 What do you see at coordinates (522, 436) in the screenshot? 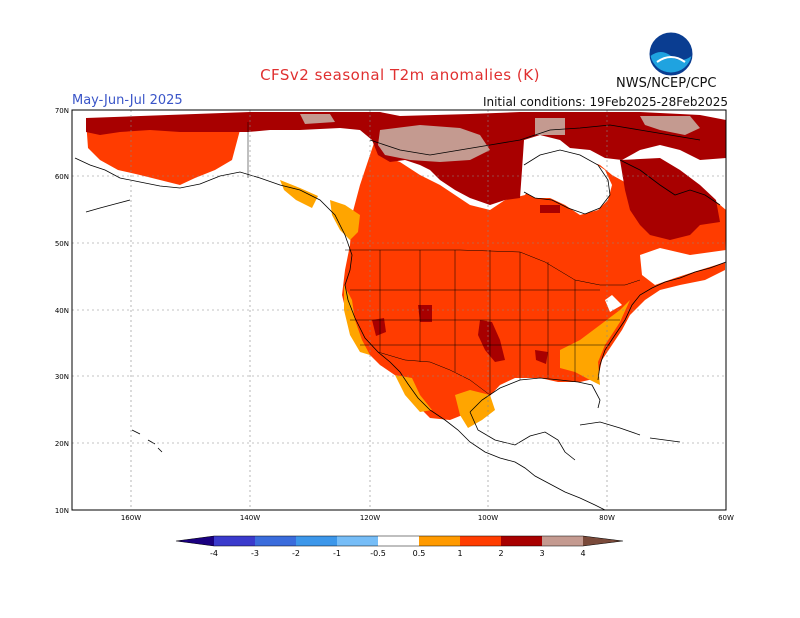
I see `yucatan-coast` at bounding box center [522, 436].